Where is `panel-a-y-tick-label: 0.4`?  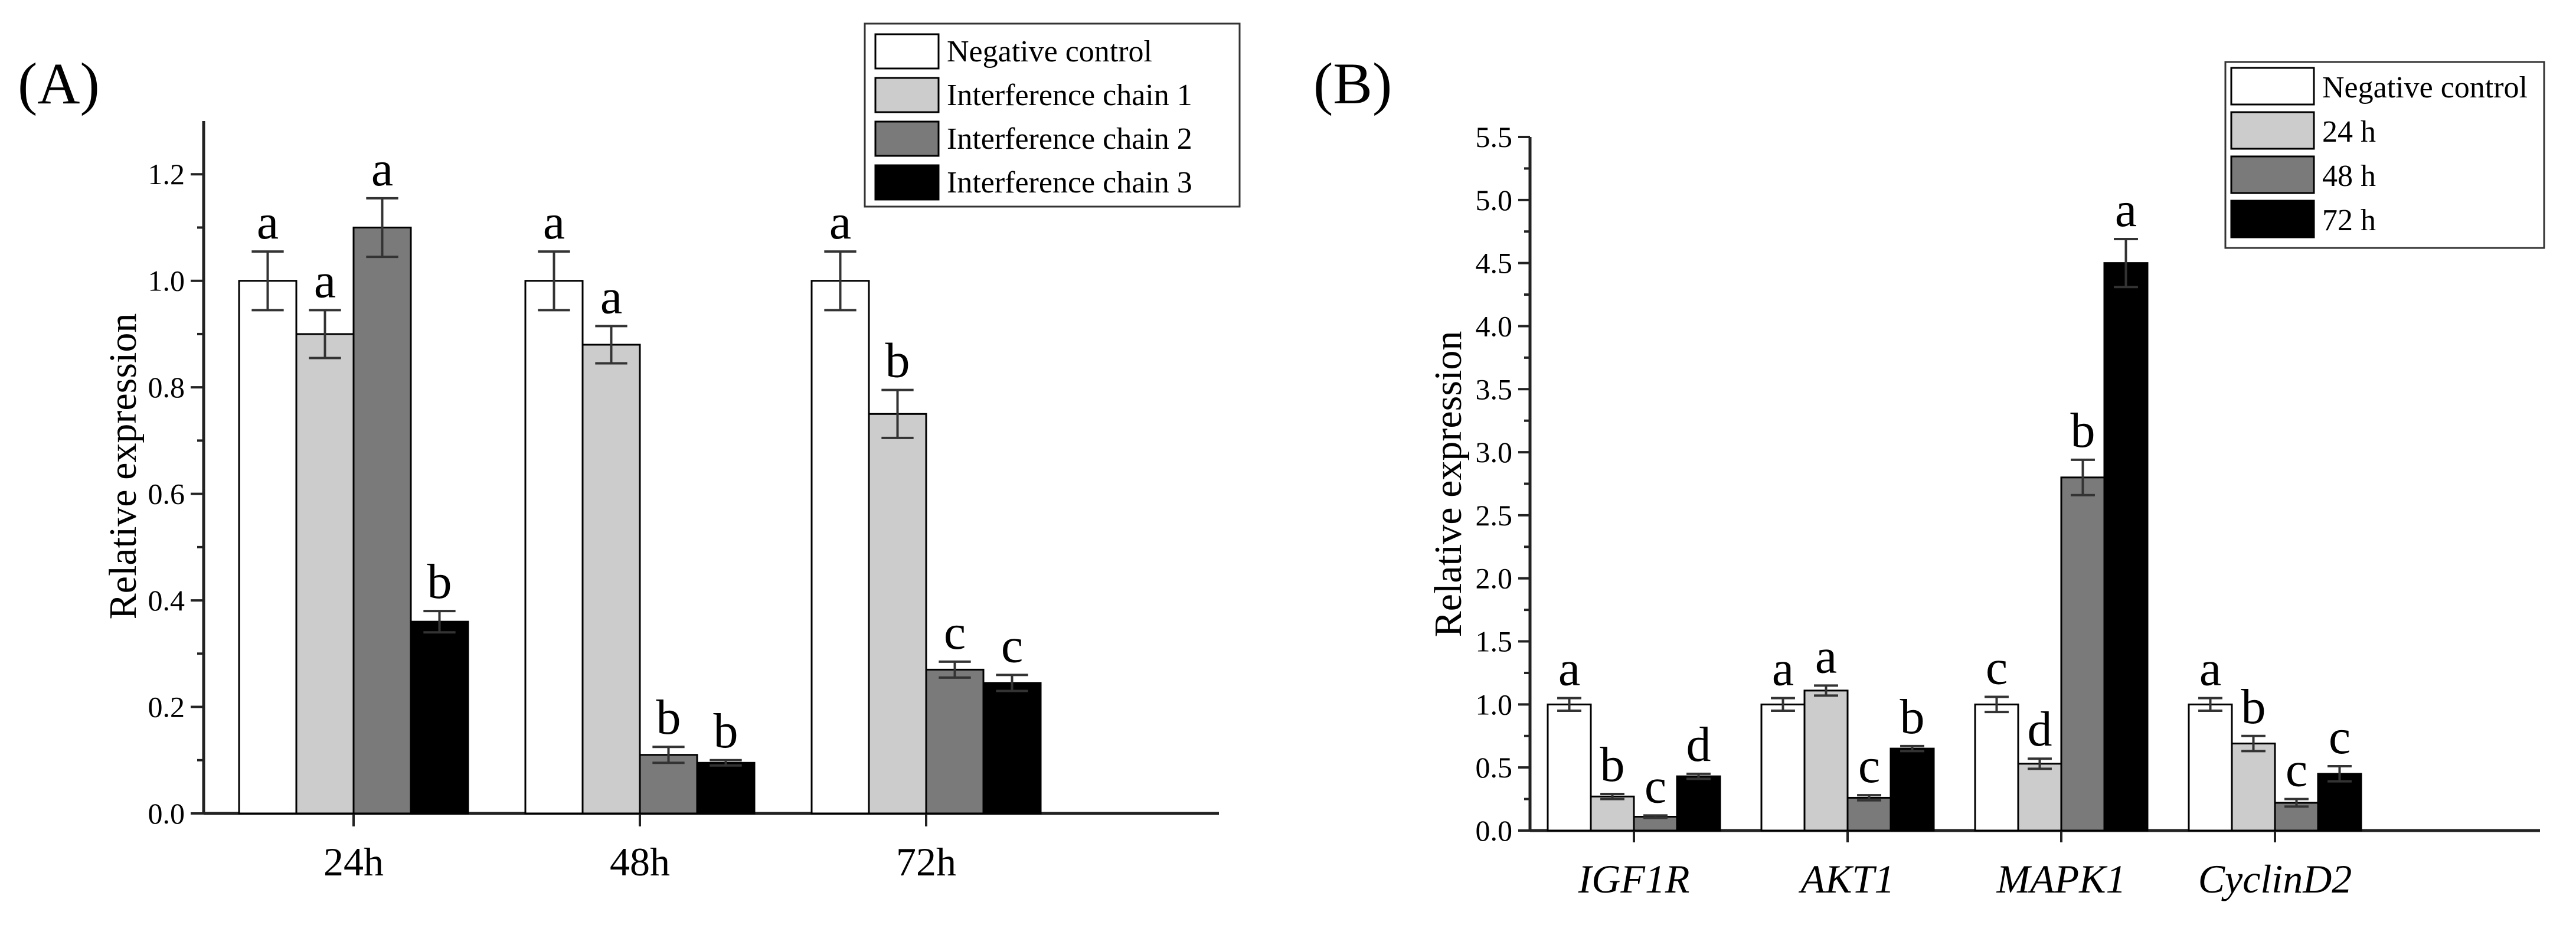 panel-a-y-tick-label: 0.4 is located at coordinates (166, 600).